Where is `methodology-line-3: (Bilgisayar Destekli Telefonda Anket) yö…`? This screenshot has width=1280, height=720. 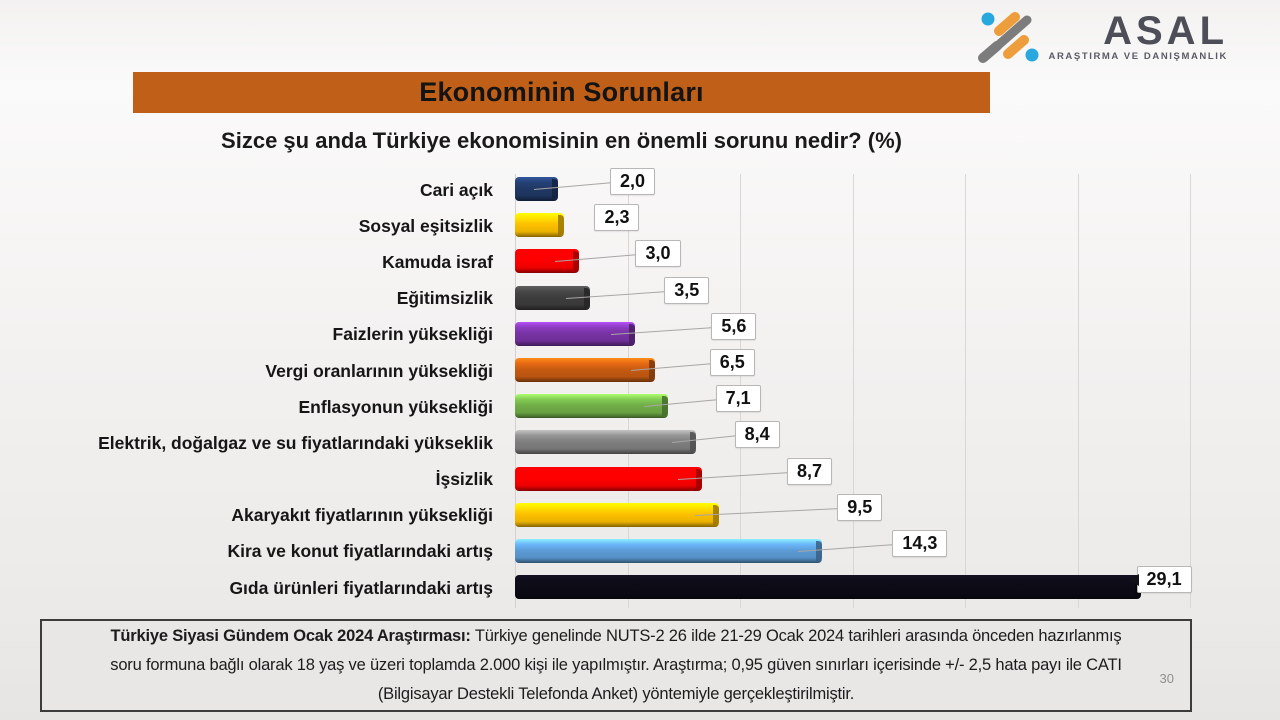 methodology-line-3: (Bilgisayar Destekli Telefonda Anket) yö… is located at coordinates (616, 694).